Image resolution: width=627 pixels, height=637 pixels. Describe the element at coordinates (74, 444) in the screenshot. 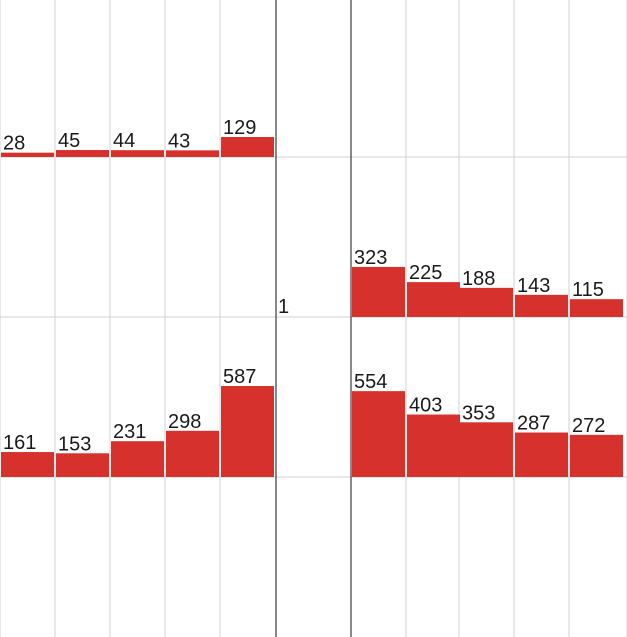

I see `value-label-lower-left-2: 153` at that location.